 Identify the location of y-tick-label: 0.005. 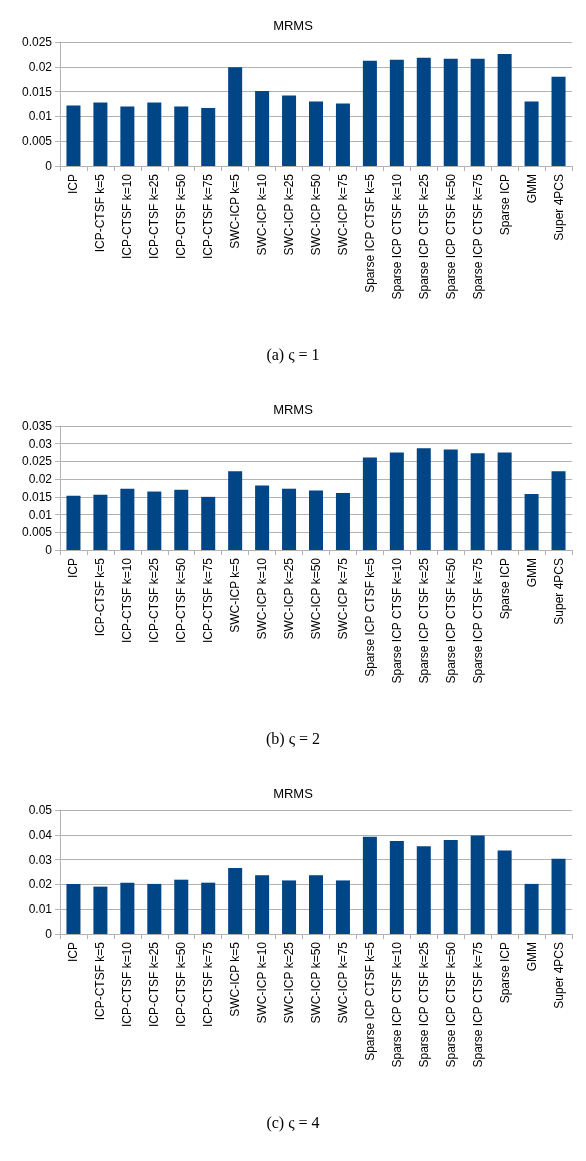
(37, 141).